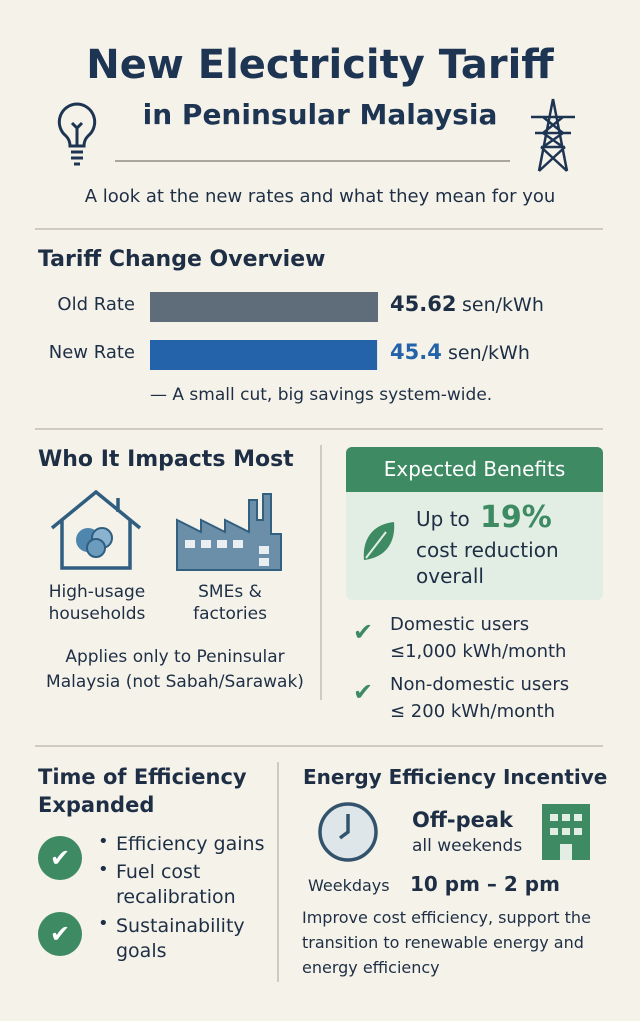  Describe the element at coordinates (175, 682) in the screenshot. I see `impact-note: Malaysia (not Sabah/Sarawak)` at that location.